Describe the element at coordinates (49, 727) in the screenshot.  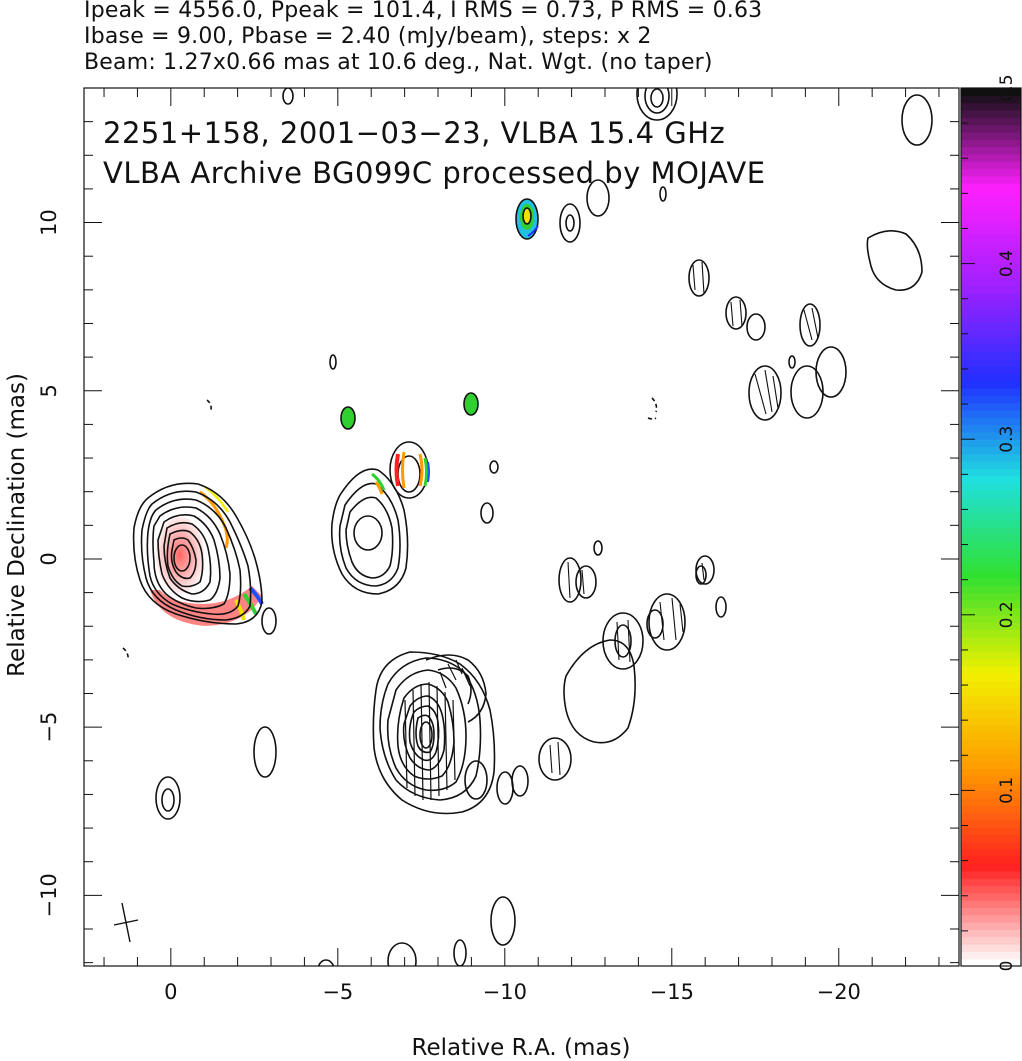
I see `y-tick-label: −5` at that location.